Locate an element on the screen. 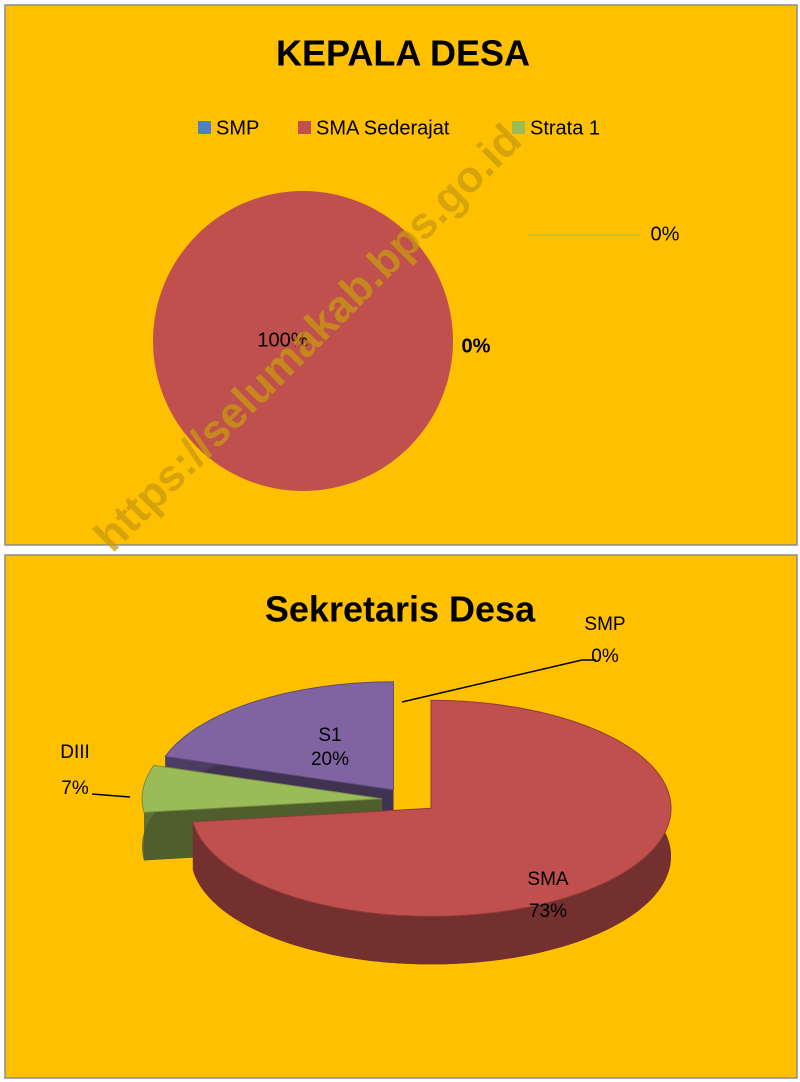 The height and width of the screenshot is (1082, 800). legend-label: Strata 1 is located at coordinates (565, 128).